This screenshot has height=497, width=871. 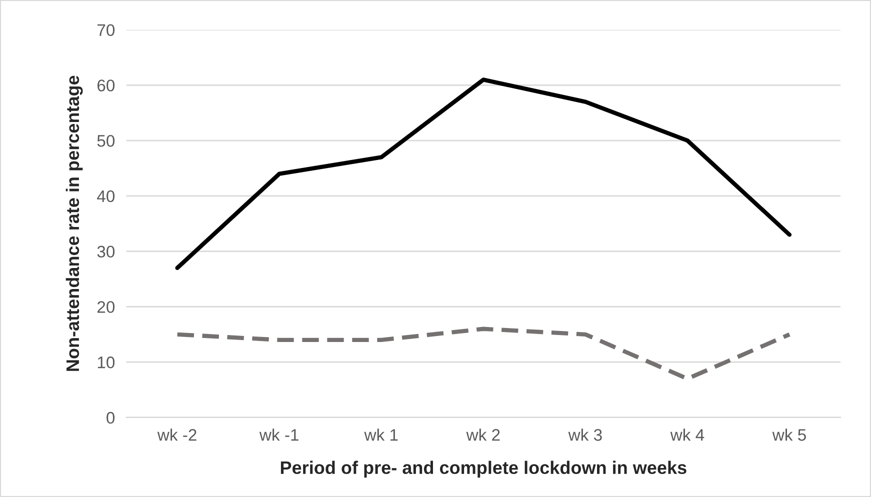 I want to click on y-tick-label: 0, so click(x=110, y=418).